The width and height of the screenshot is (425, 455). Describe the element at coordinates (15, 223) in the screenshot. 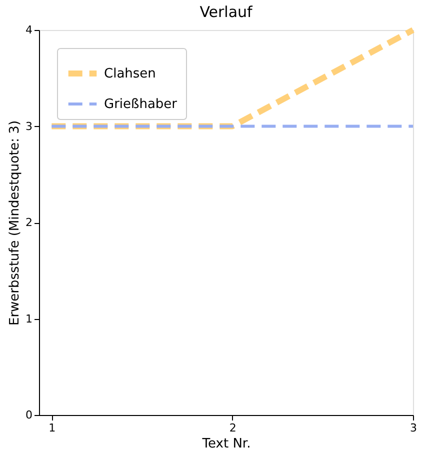

I see `y-axis-title: Erwerbsstufe (Mindestquote: 3)` at that location.